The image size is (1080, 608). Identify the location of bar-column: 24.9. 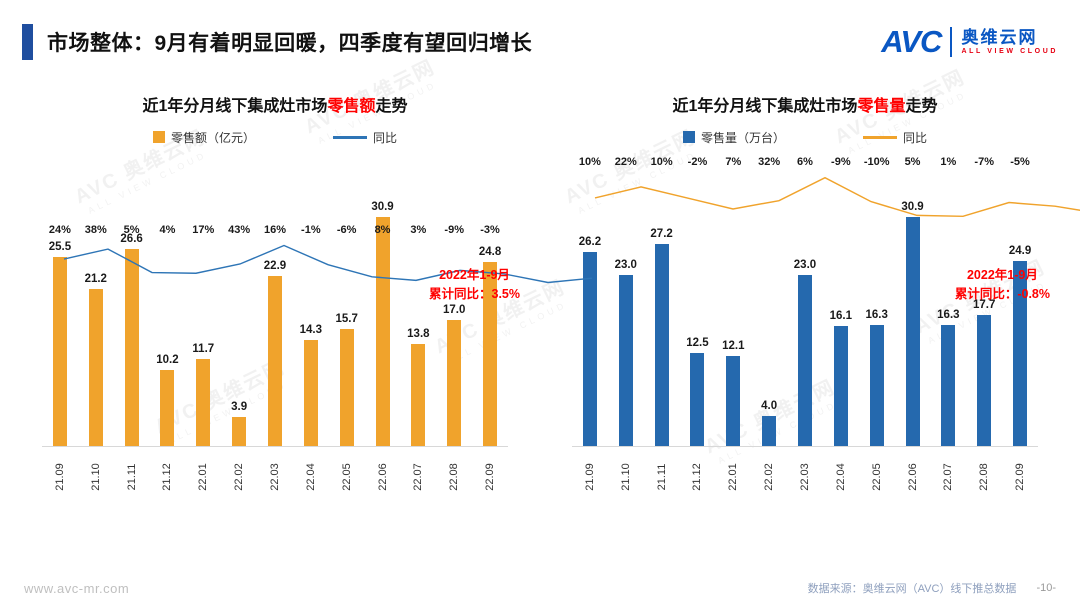
(1020, 299).